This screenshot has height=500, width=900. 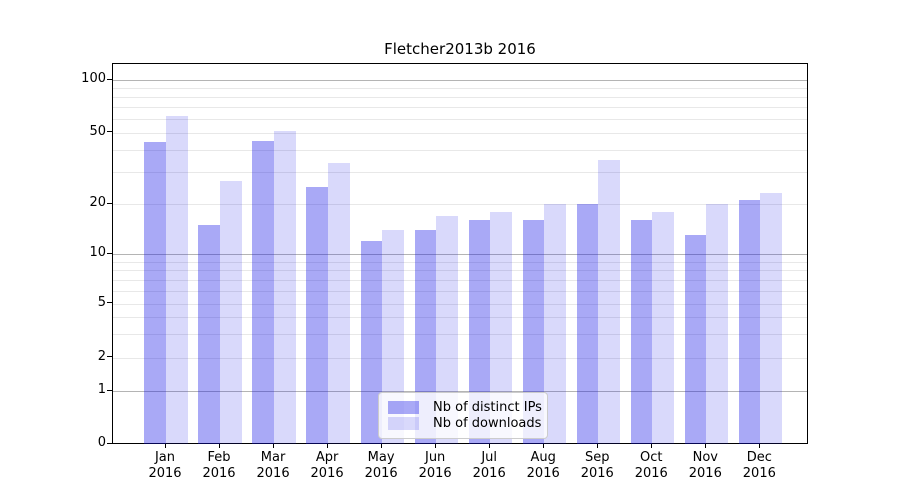 What do you see at coordinates (327, 446) in the screenshot?
I see `x-tick-mark-apr` at bounding box center [327, 446].